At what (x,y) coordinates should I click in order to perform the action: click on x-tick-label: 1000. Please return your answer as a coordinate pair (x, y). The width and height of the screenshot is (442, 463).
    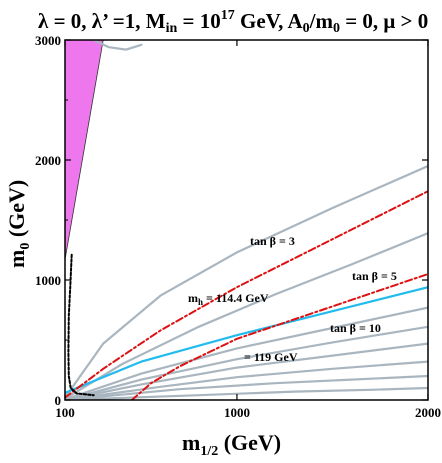
    Looking at the image, I should click on (237, 412).